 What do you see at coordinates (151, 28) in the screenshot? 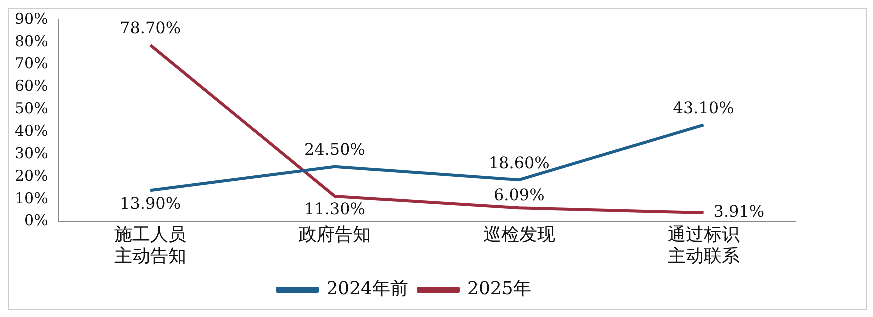
I see `data-label: 78.70%` at bounding box center [151, 28].